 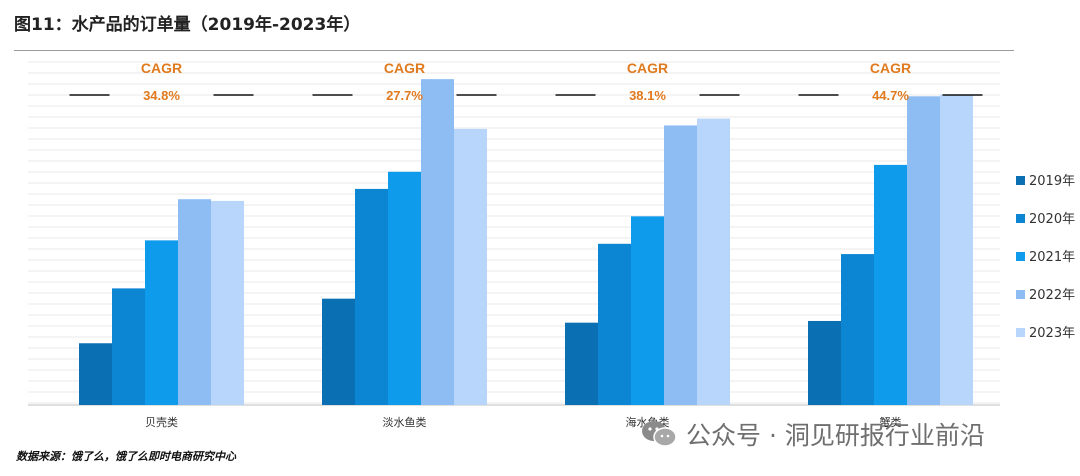 I want to click on cagr-annotations: CAGR 34.8% CAGR 27.7% CAGR 38.1% CAGR 44.7%, so click(x=526, y=81).